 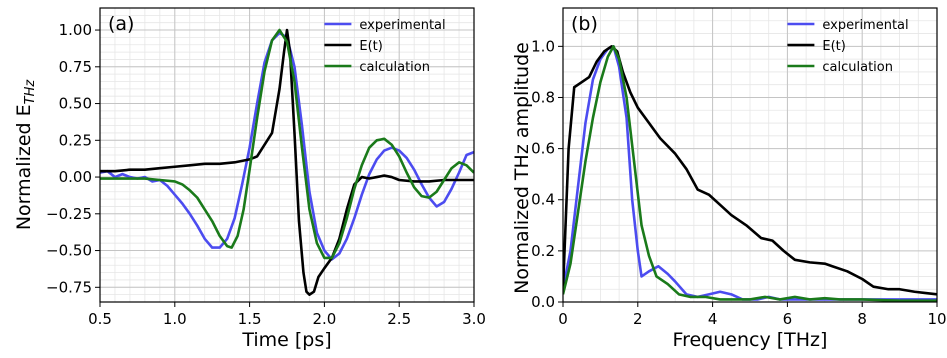 What do you see at coordinates (25, 155) in the screenshot?
I see `panel-a-y-axis-label: Normalized ETHz` at bounding box center [25, 155].